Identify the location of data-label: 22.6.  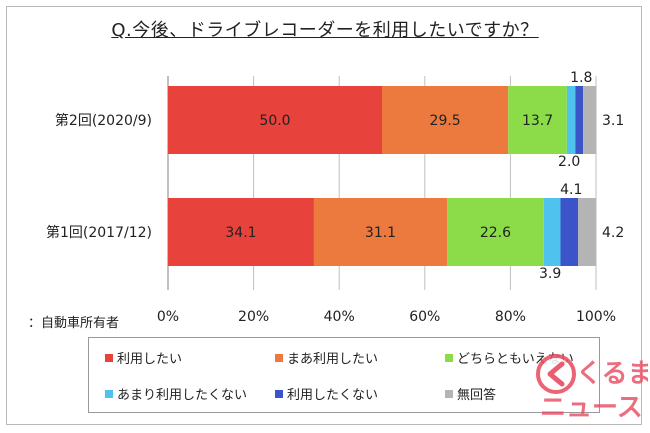
(495, 233).